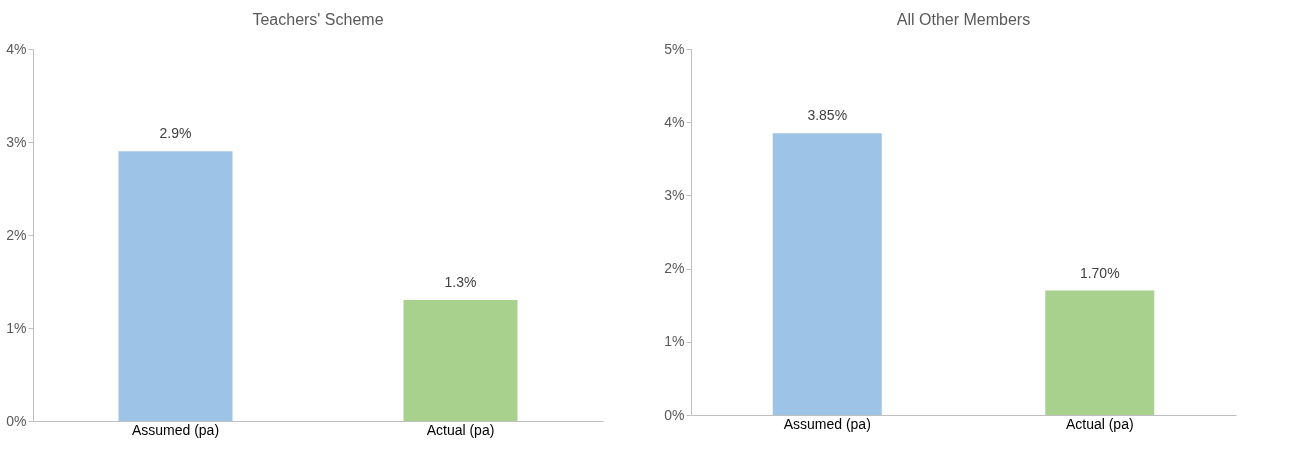  What do you see at coordinates (674, 48) in the screenshot?
I see `y-tick-label: 5%` at bounding box center [674, 48].